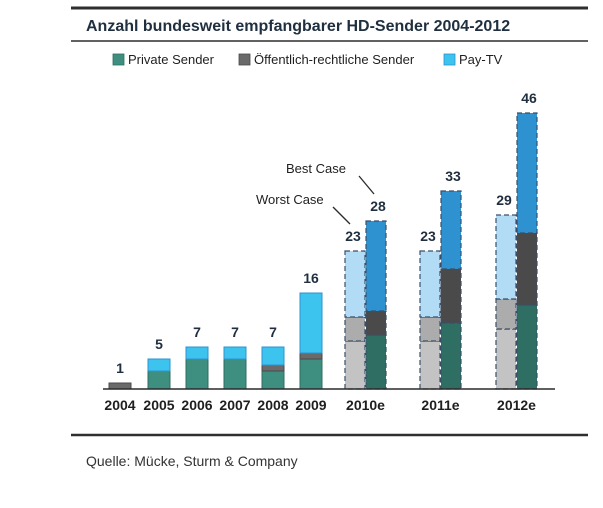 The width and height of the screenshot is (603, 508). I want to click on x-tick-2006: 2006, so click(196, 405).